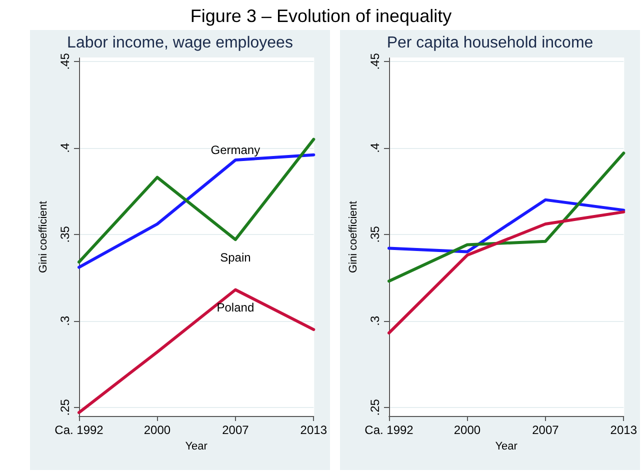 Image resolution: width=642 pixels, height=474 pixels. What do you see at coordinates (180, 43) in the screenshot?
I see `chart-title: Labor income, wage employees` at bounding box center [180, 43].